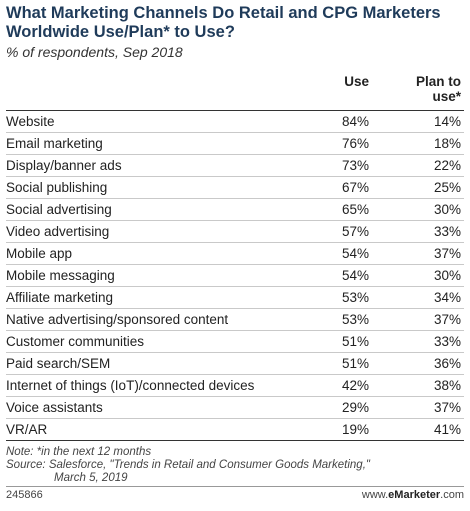  What do you see at coordinates (355, 385) in the screenshot?
I see `use-value: 42%` at bounding box center [355, 385].